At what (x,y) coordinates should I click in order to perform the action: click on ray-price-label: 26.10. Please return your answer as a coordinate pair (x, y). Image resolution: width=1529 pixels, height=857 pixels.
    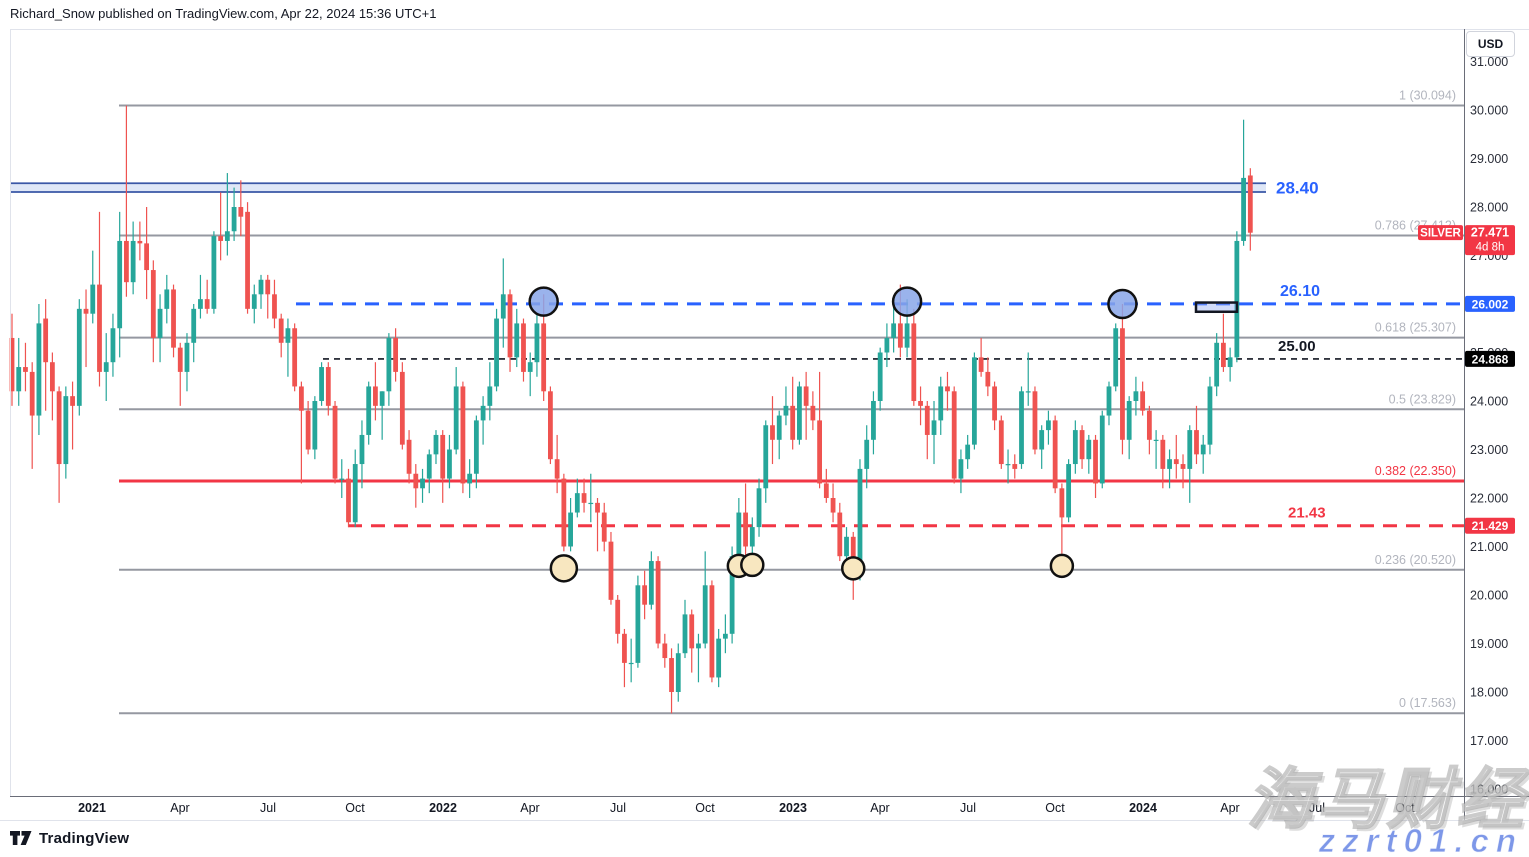
    Looking at the image, I should click on (1300, 291).